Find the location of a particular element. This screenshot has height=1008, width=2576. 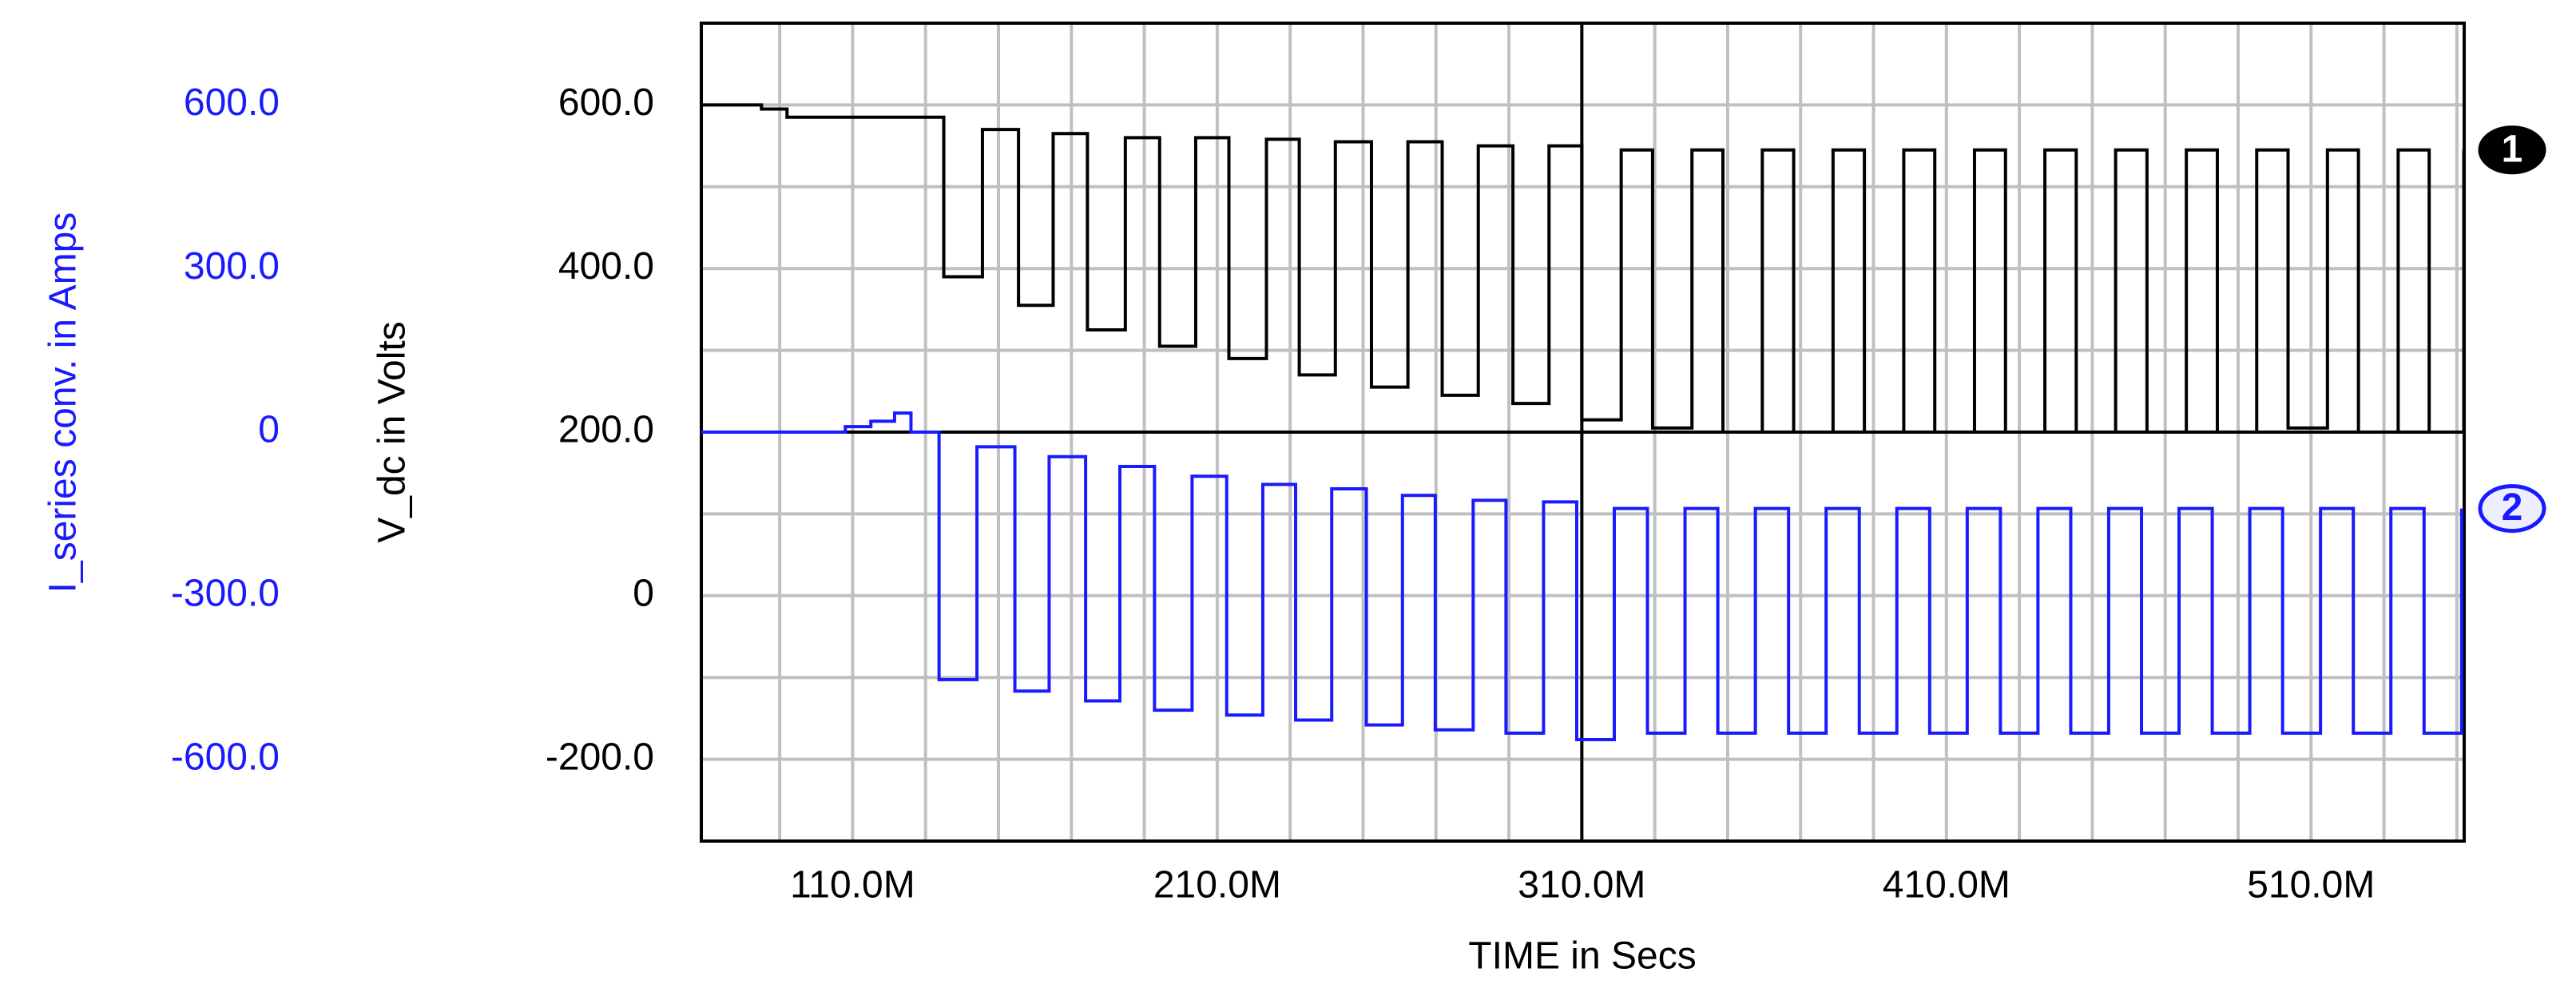

series-marker-label: 1 is located at coordinates (2512, 149).